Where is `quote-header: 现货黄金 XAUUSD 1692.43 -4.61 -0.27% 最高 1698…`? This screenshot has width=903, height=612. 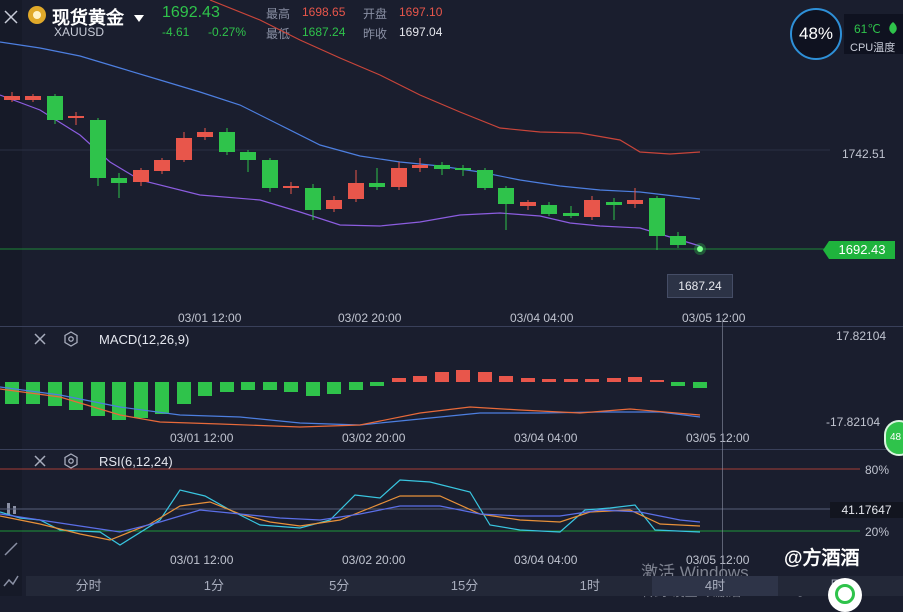 quote-header: 现货黄金 XAUUSD 1692.43 -4.61 -0.27% 最高 1698… is located at coordinates (451, 23).